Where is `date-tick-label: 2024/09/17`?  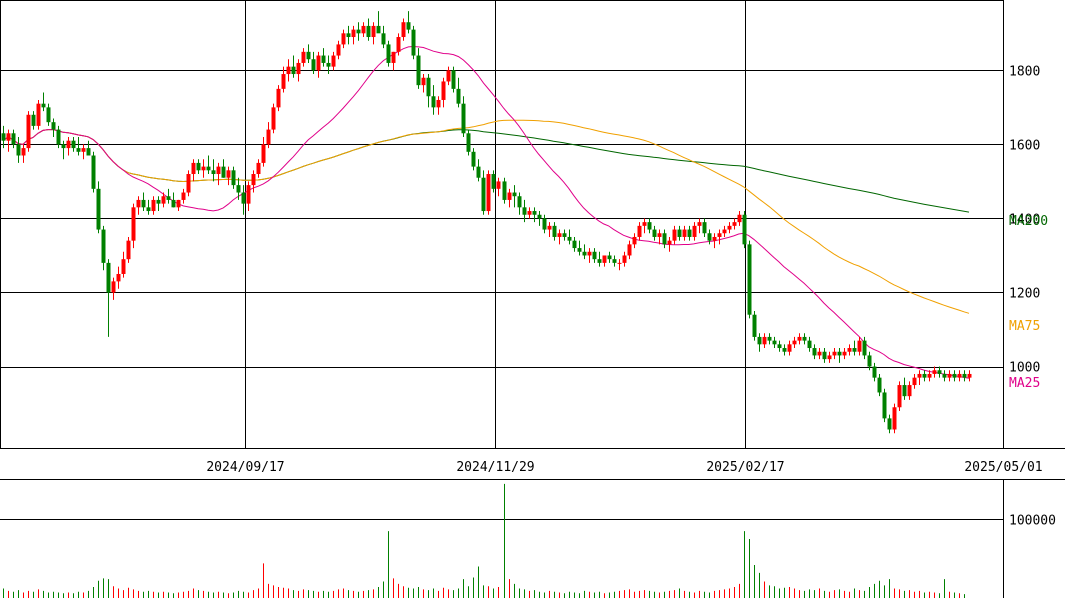 date-tick-label: 2024/09/17 is located at coordinates (245, 467).